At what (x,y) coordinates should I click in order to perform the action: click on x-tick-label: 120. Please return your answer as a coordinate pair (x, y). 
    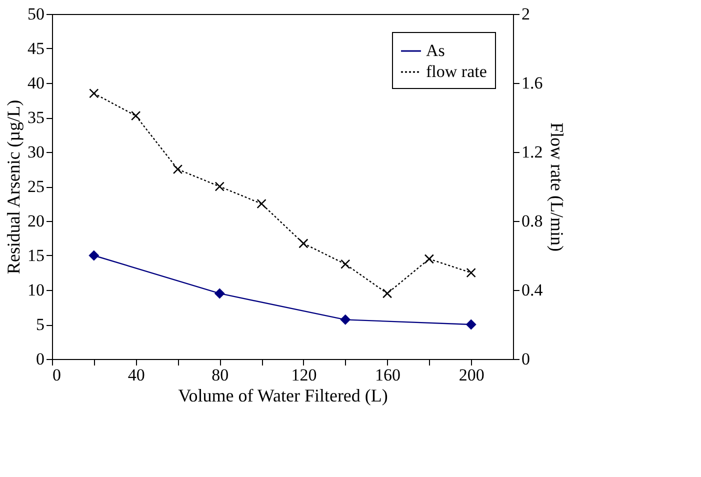
    Looking at the image, I should click on (304, 375).